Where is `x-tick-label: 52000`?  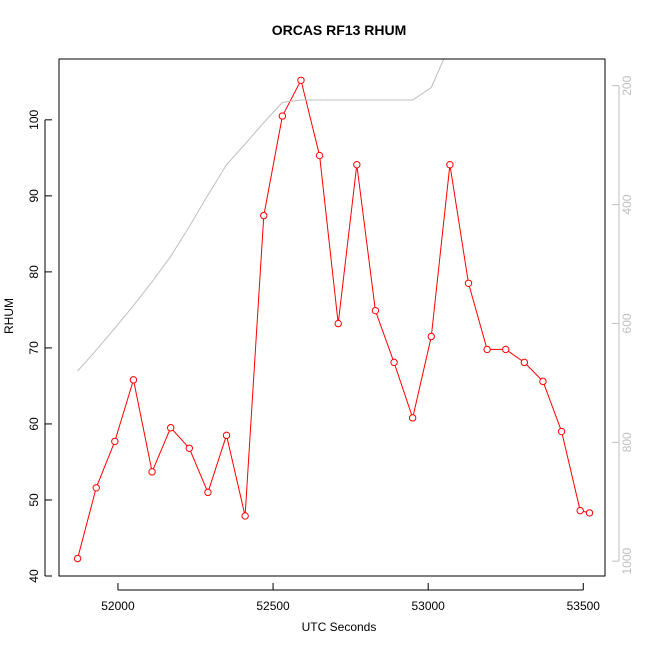 x-tick-label: 52000 is located at coordinates (118, 606).